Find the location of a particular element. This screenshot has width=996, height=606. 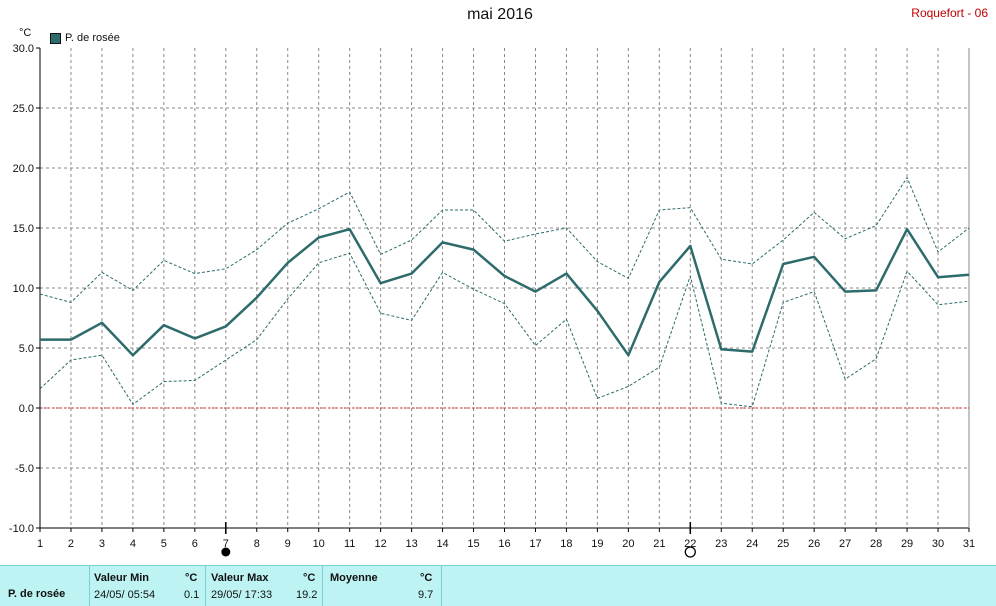

x-tick-label: 17 is located at coordinates (535, 544).